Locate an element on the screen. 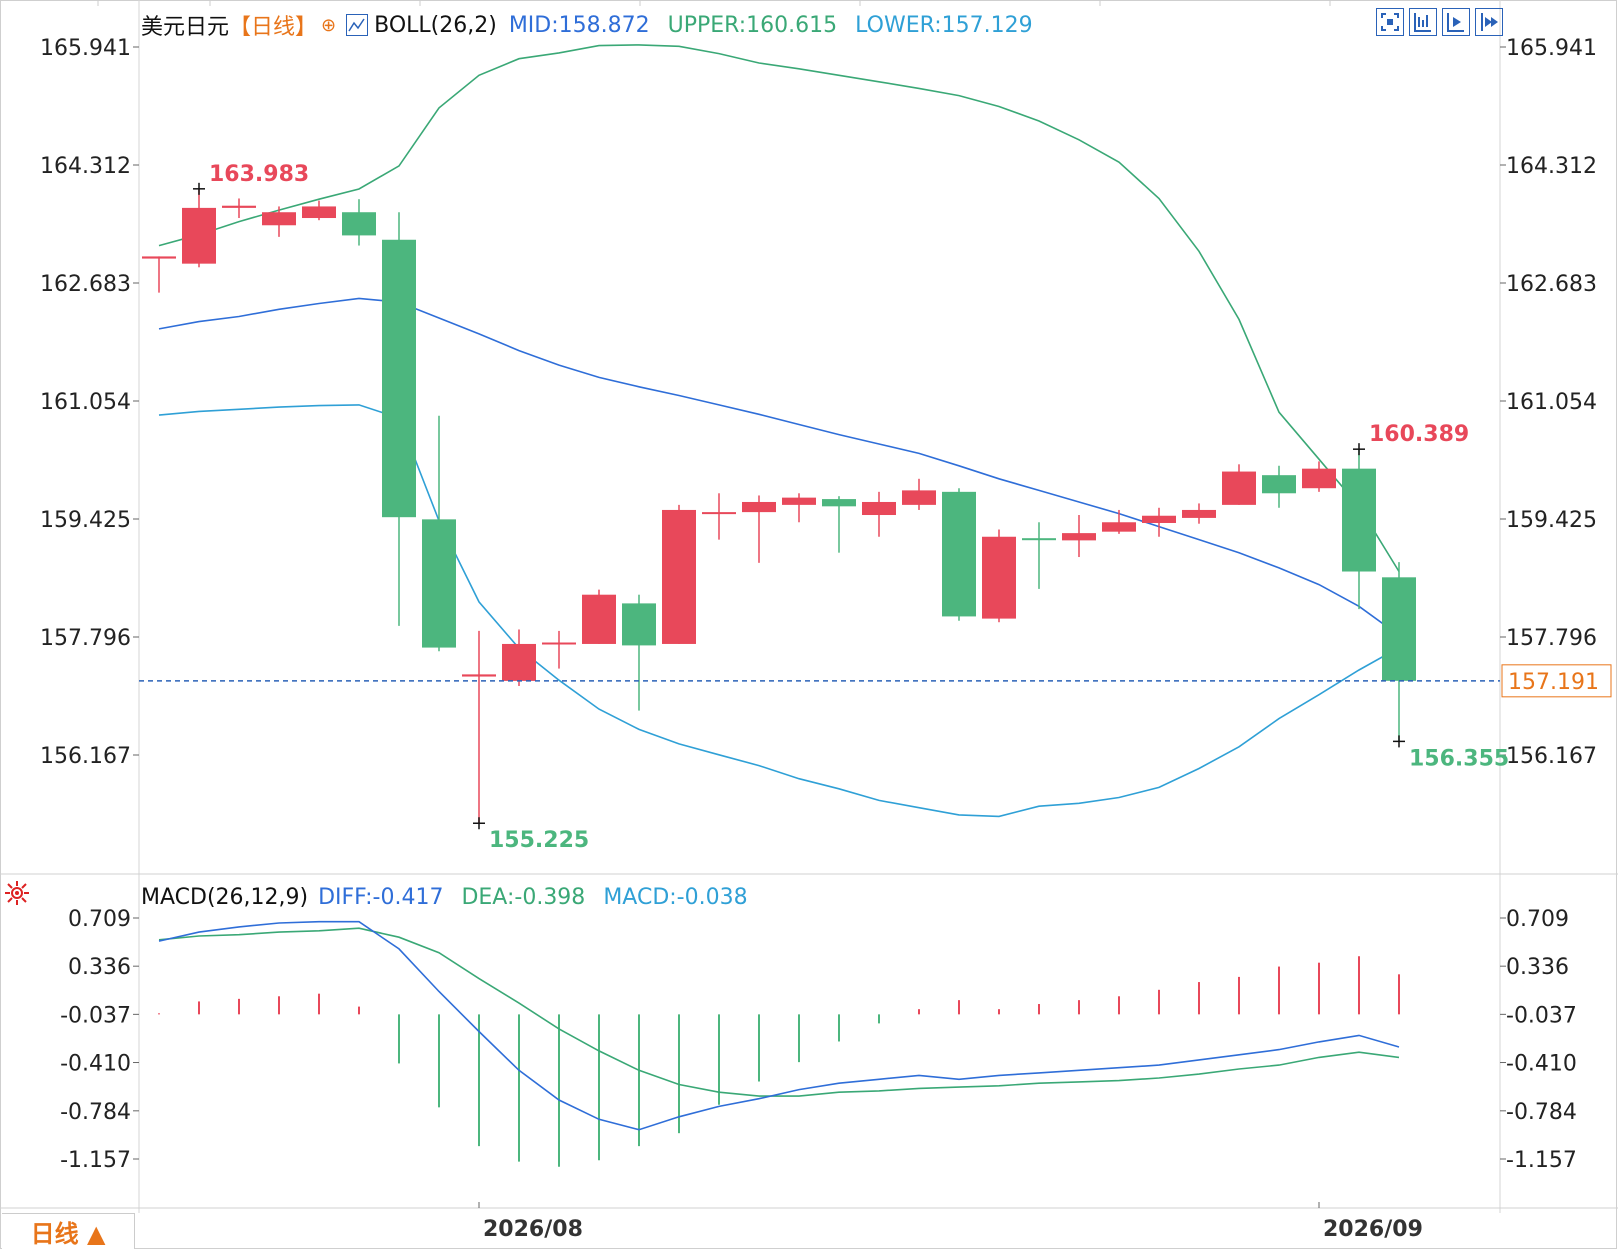 Image resolution: width=1618 pixels, height=1250 pixels. macd-hist-value: MACD:-0.038 is located at coordinates (675, 897).